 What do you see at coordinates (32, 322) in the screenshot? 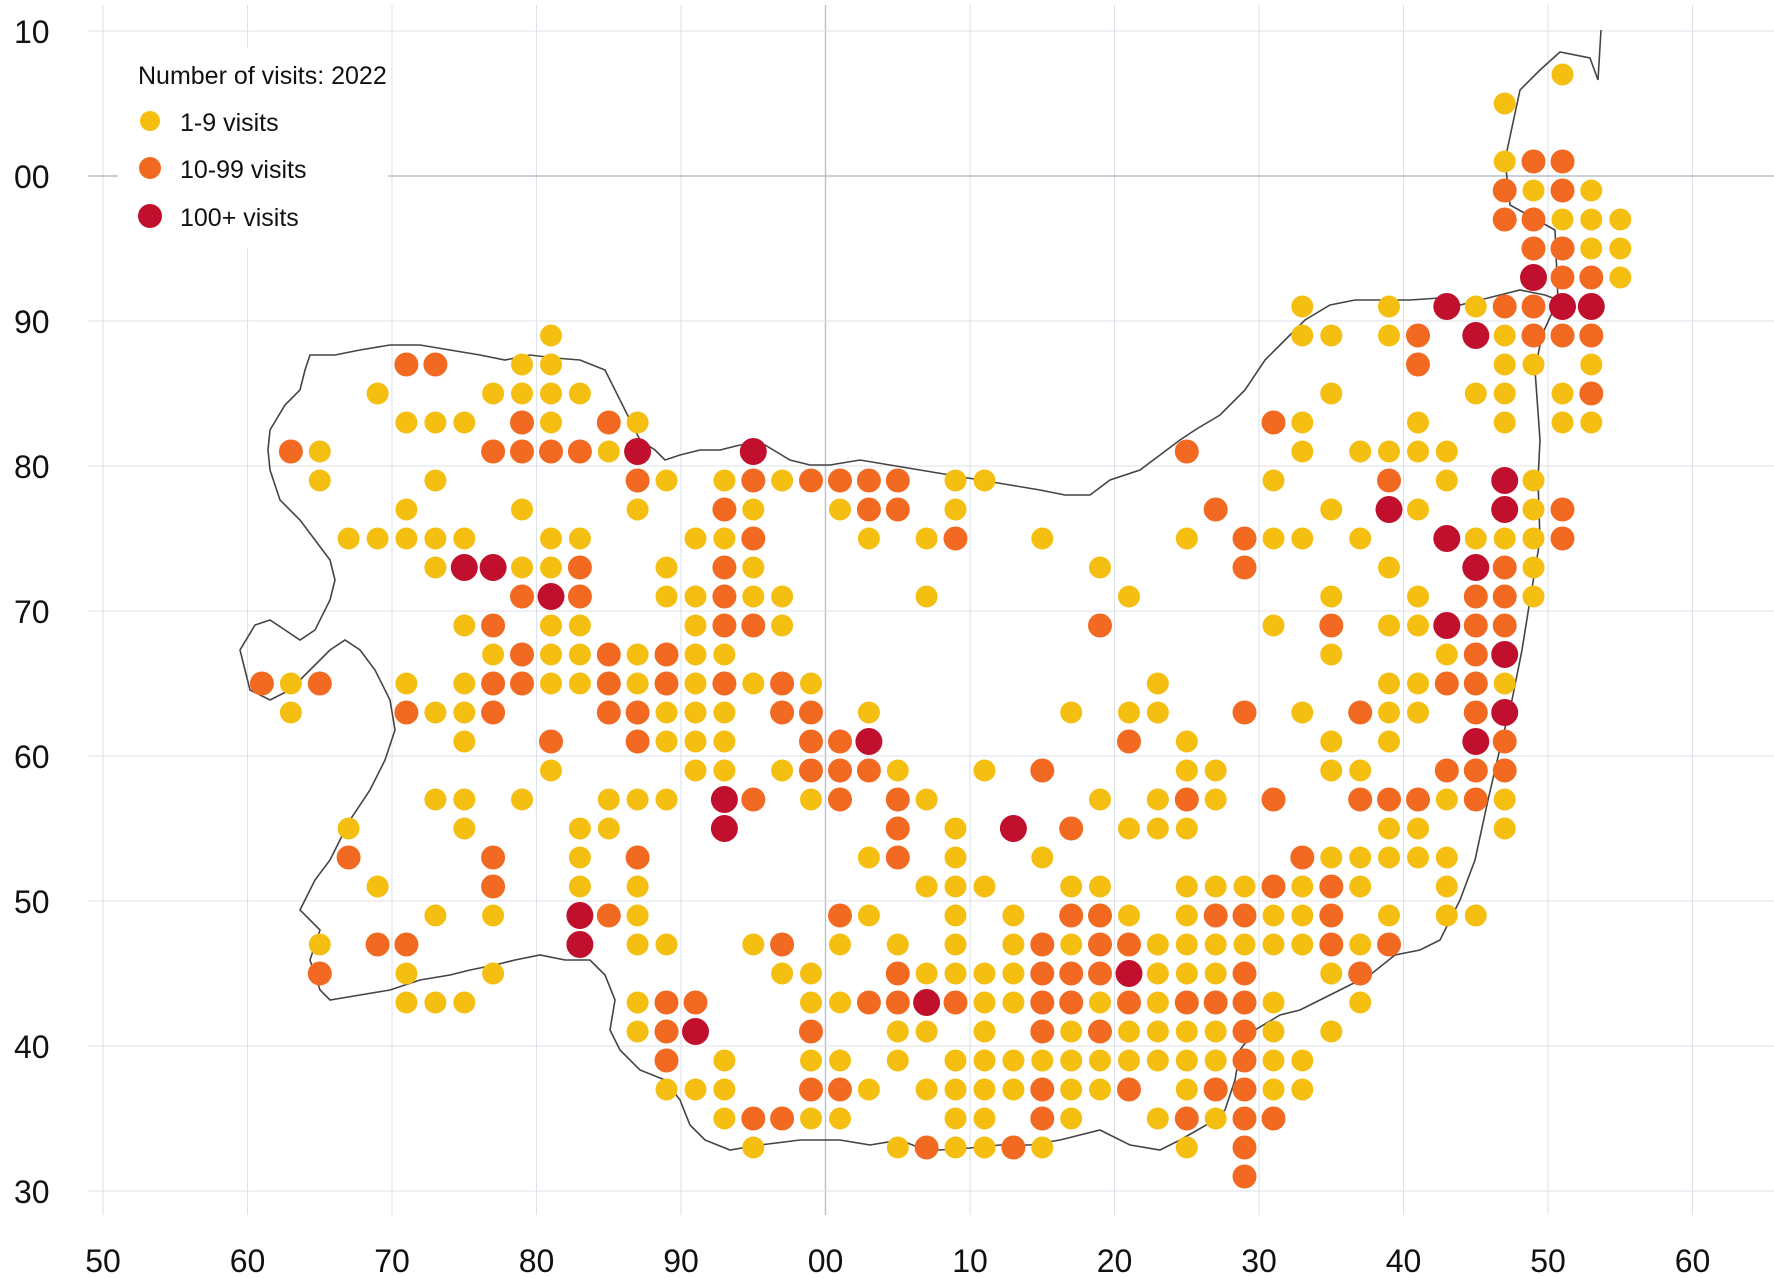
I see `y-tick-label: 90` at bounding box center [32, 322].